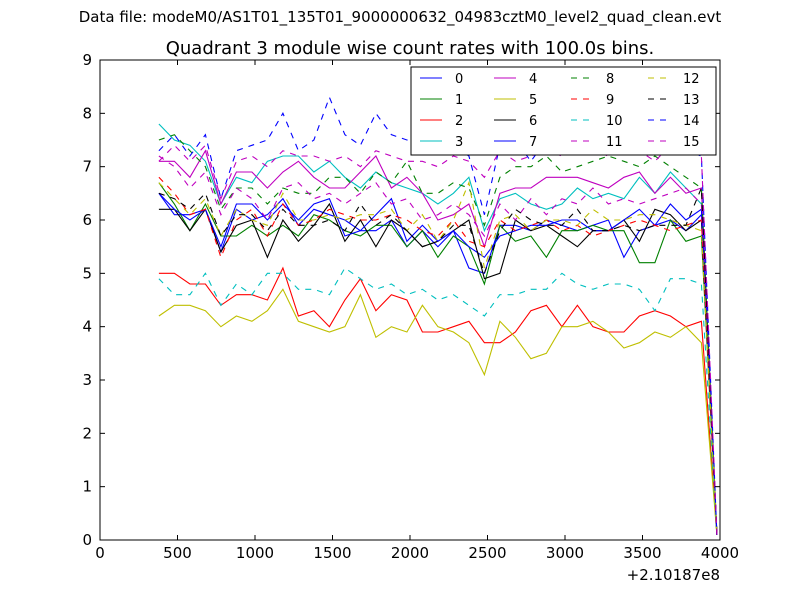  Describe the element at coordinates (459, 142) in the screenshot. I see `legend-label-3: 3` at that location.